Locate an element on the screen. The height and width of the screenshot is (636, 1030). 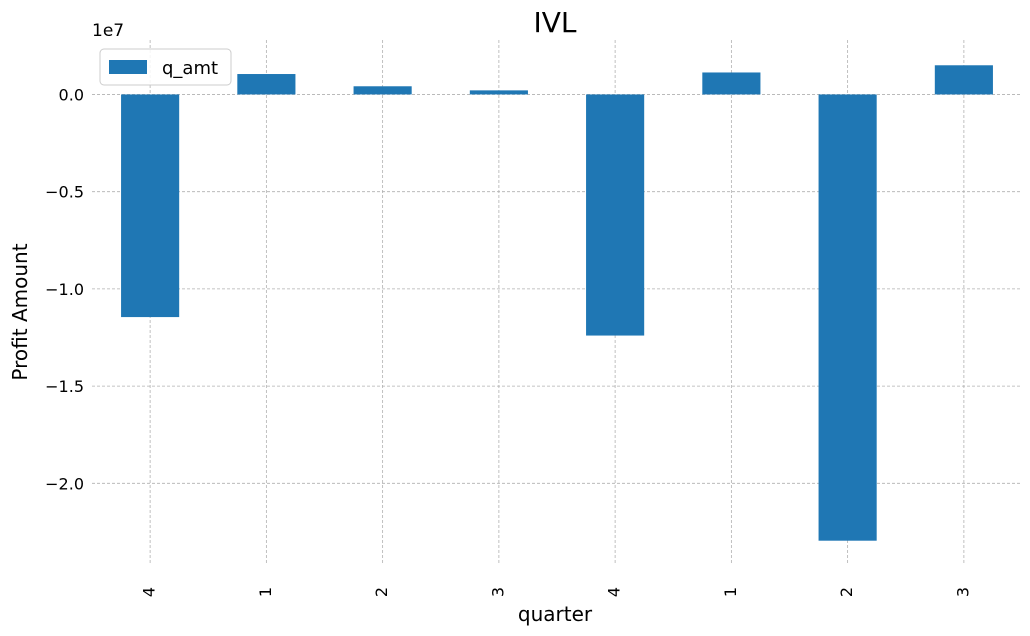
legend: q_amt is located at coordinates (165, 67).